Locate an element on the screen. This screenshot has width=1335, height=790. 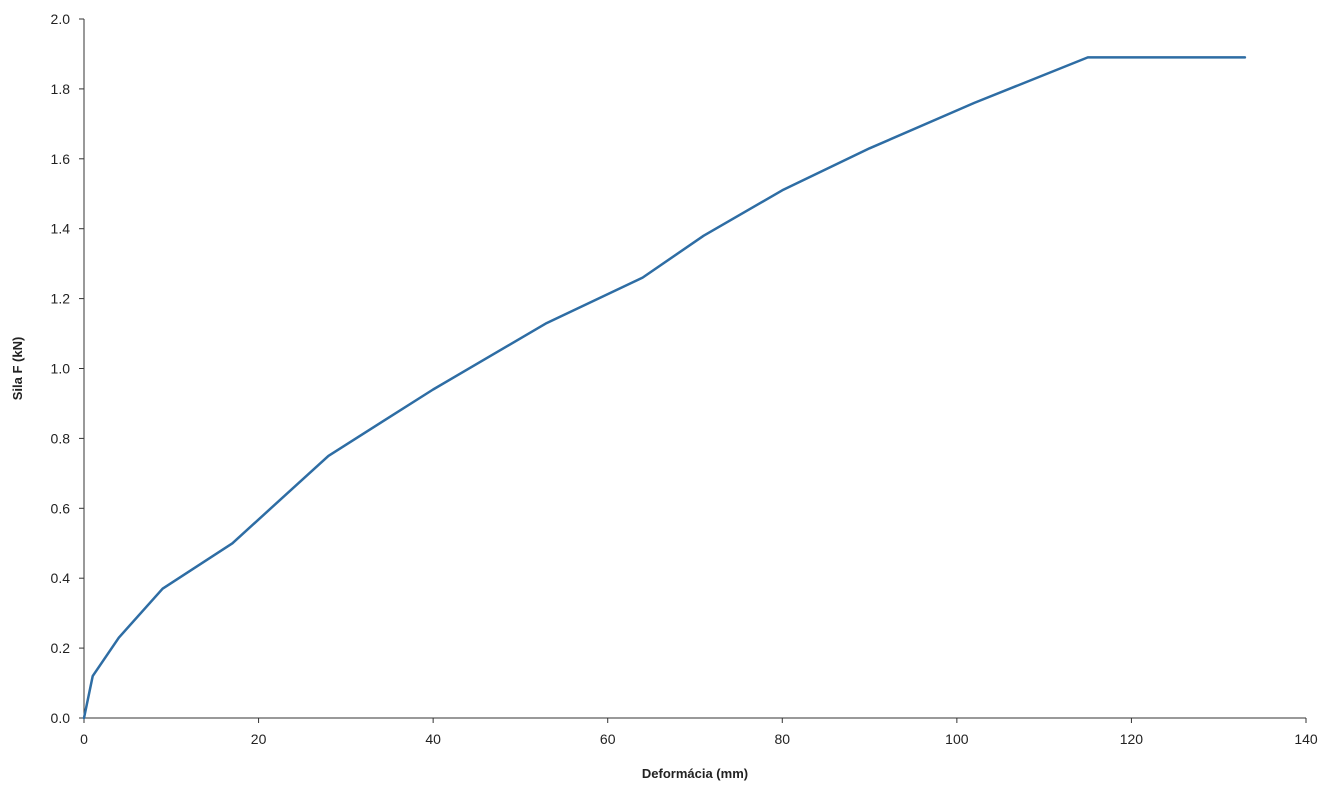
y-tick-label: 1.8 is located at coordinates (61, 89).